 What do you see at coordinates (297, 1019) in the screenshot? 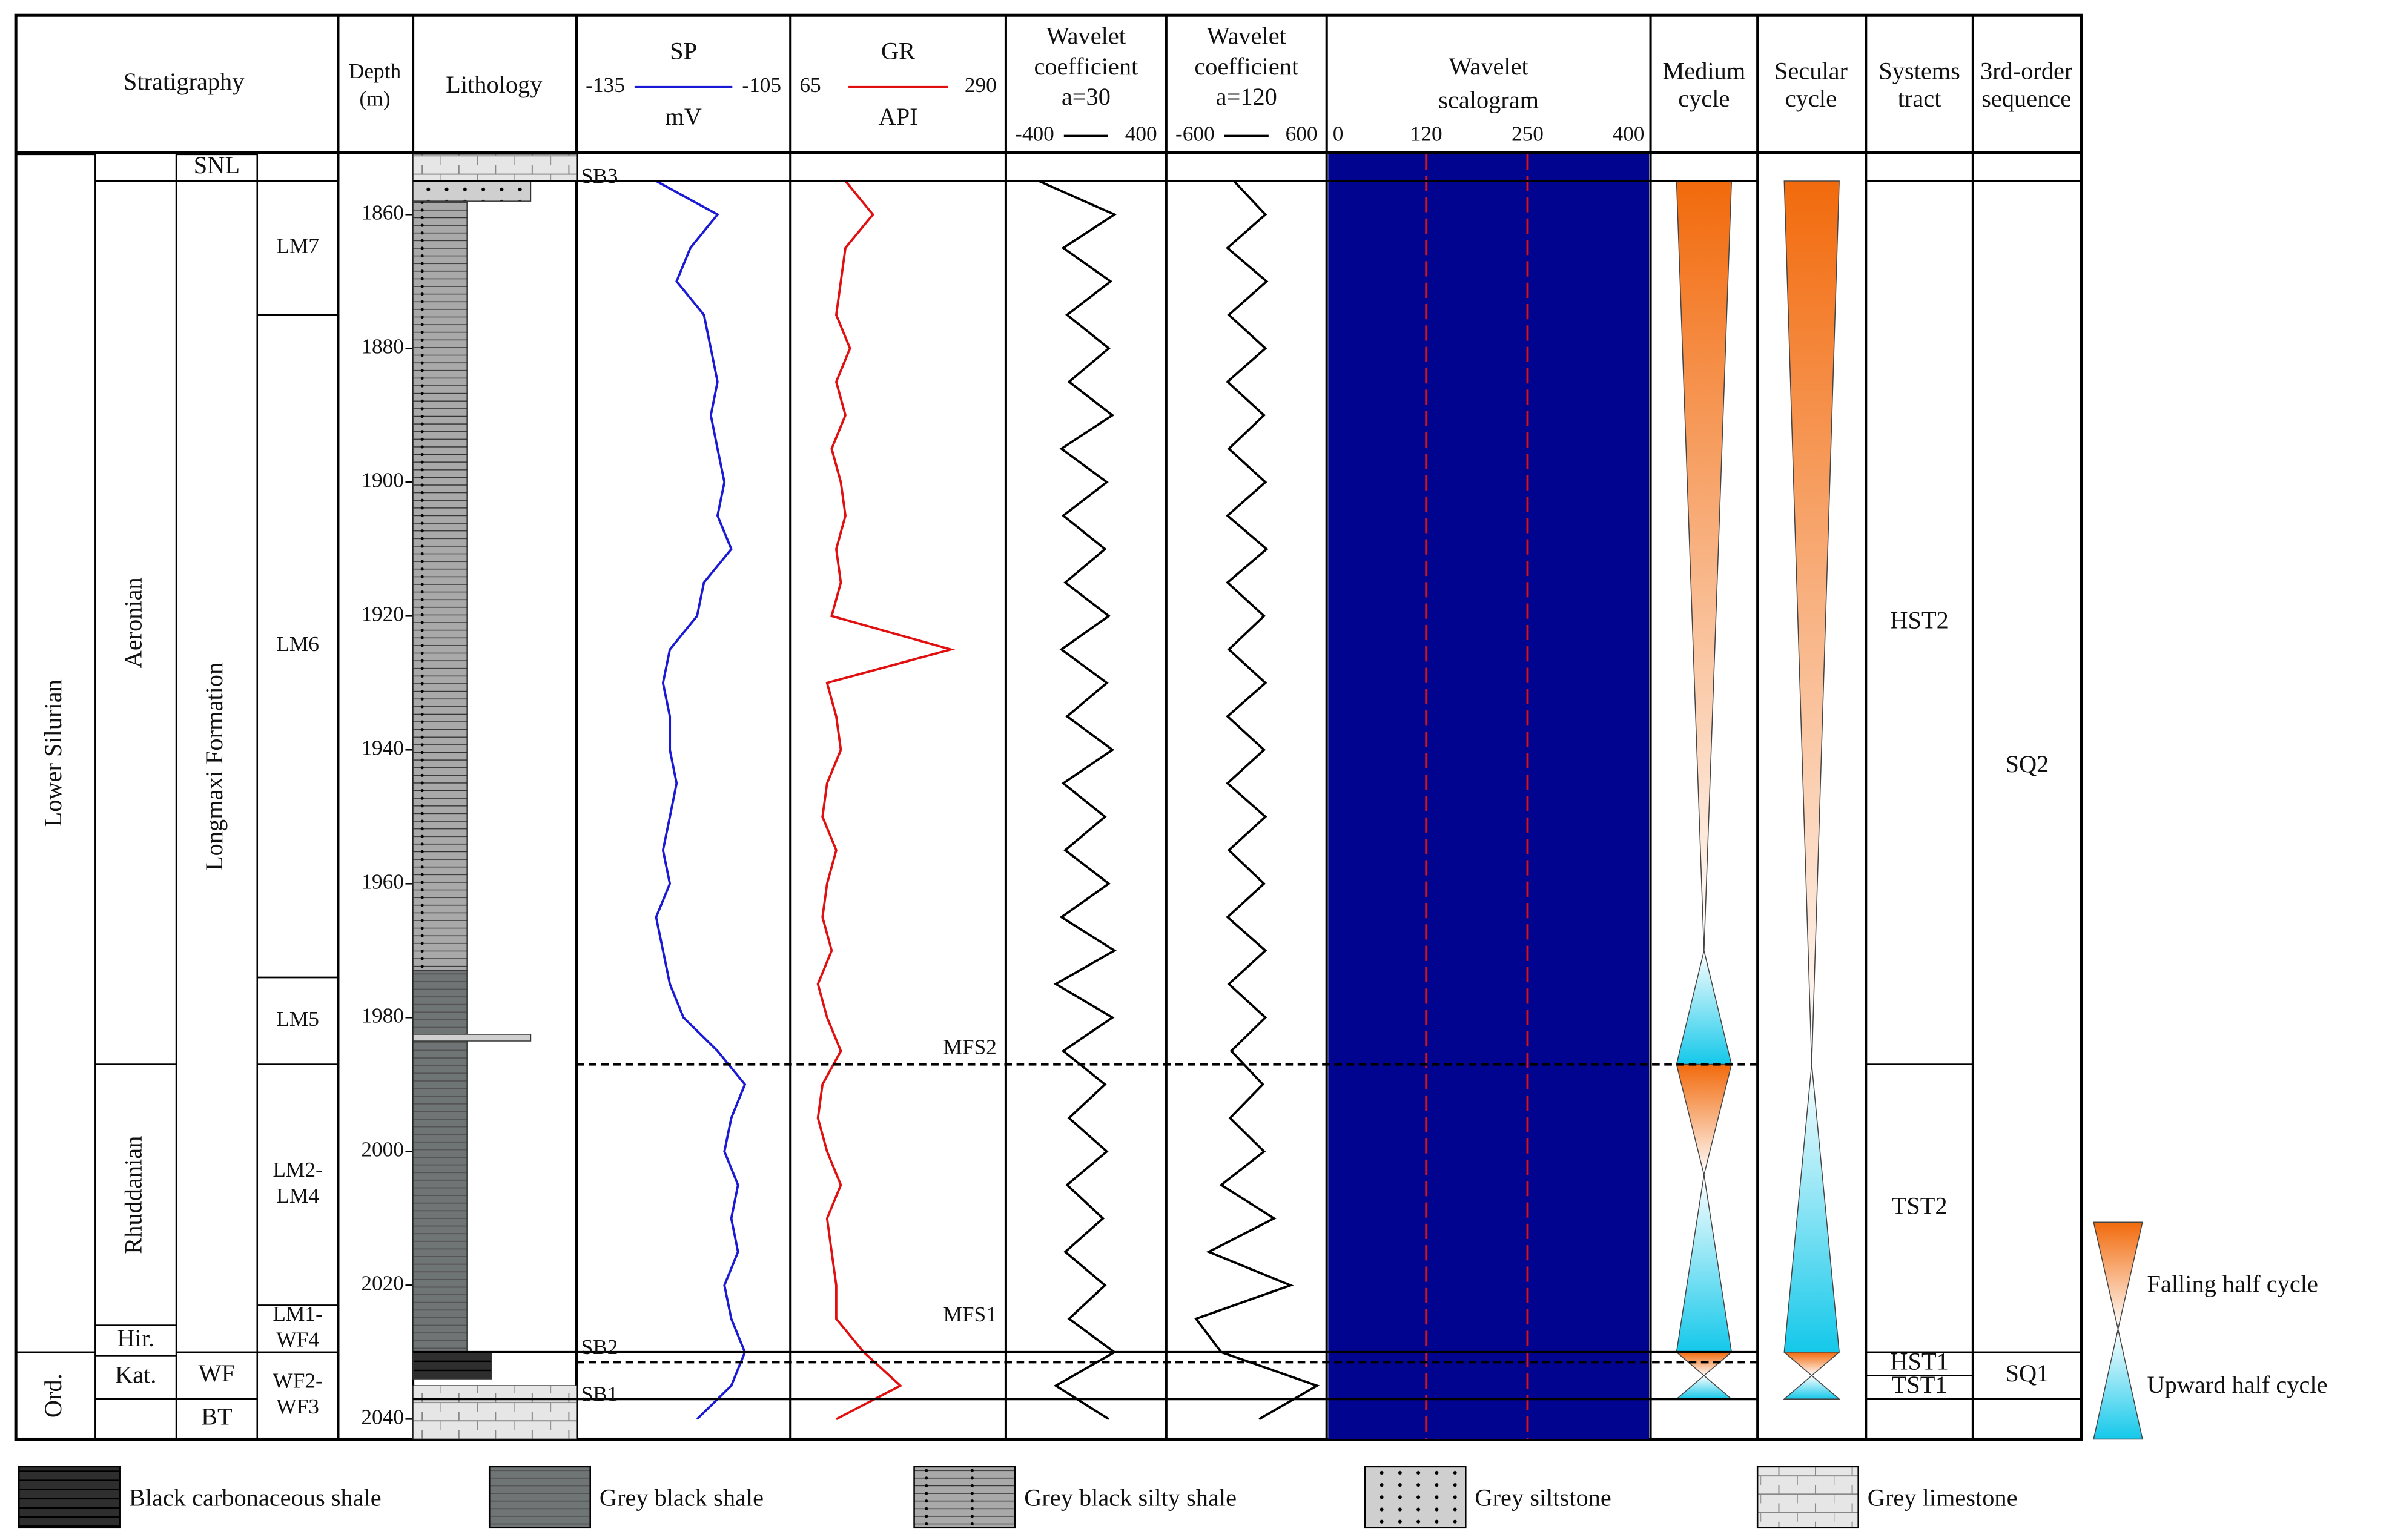
I see `member-label: LM5` at bounding box center [297, 1019].